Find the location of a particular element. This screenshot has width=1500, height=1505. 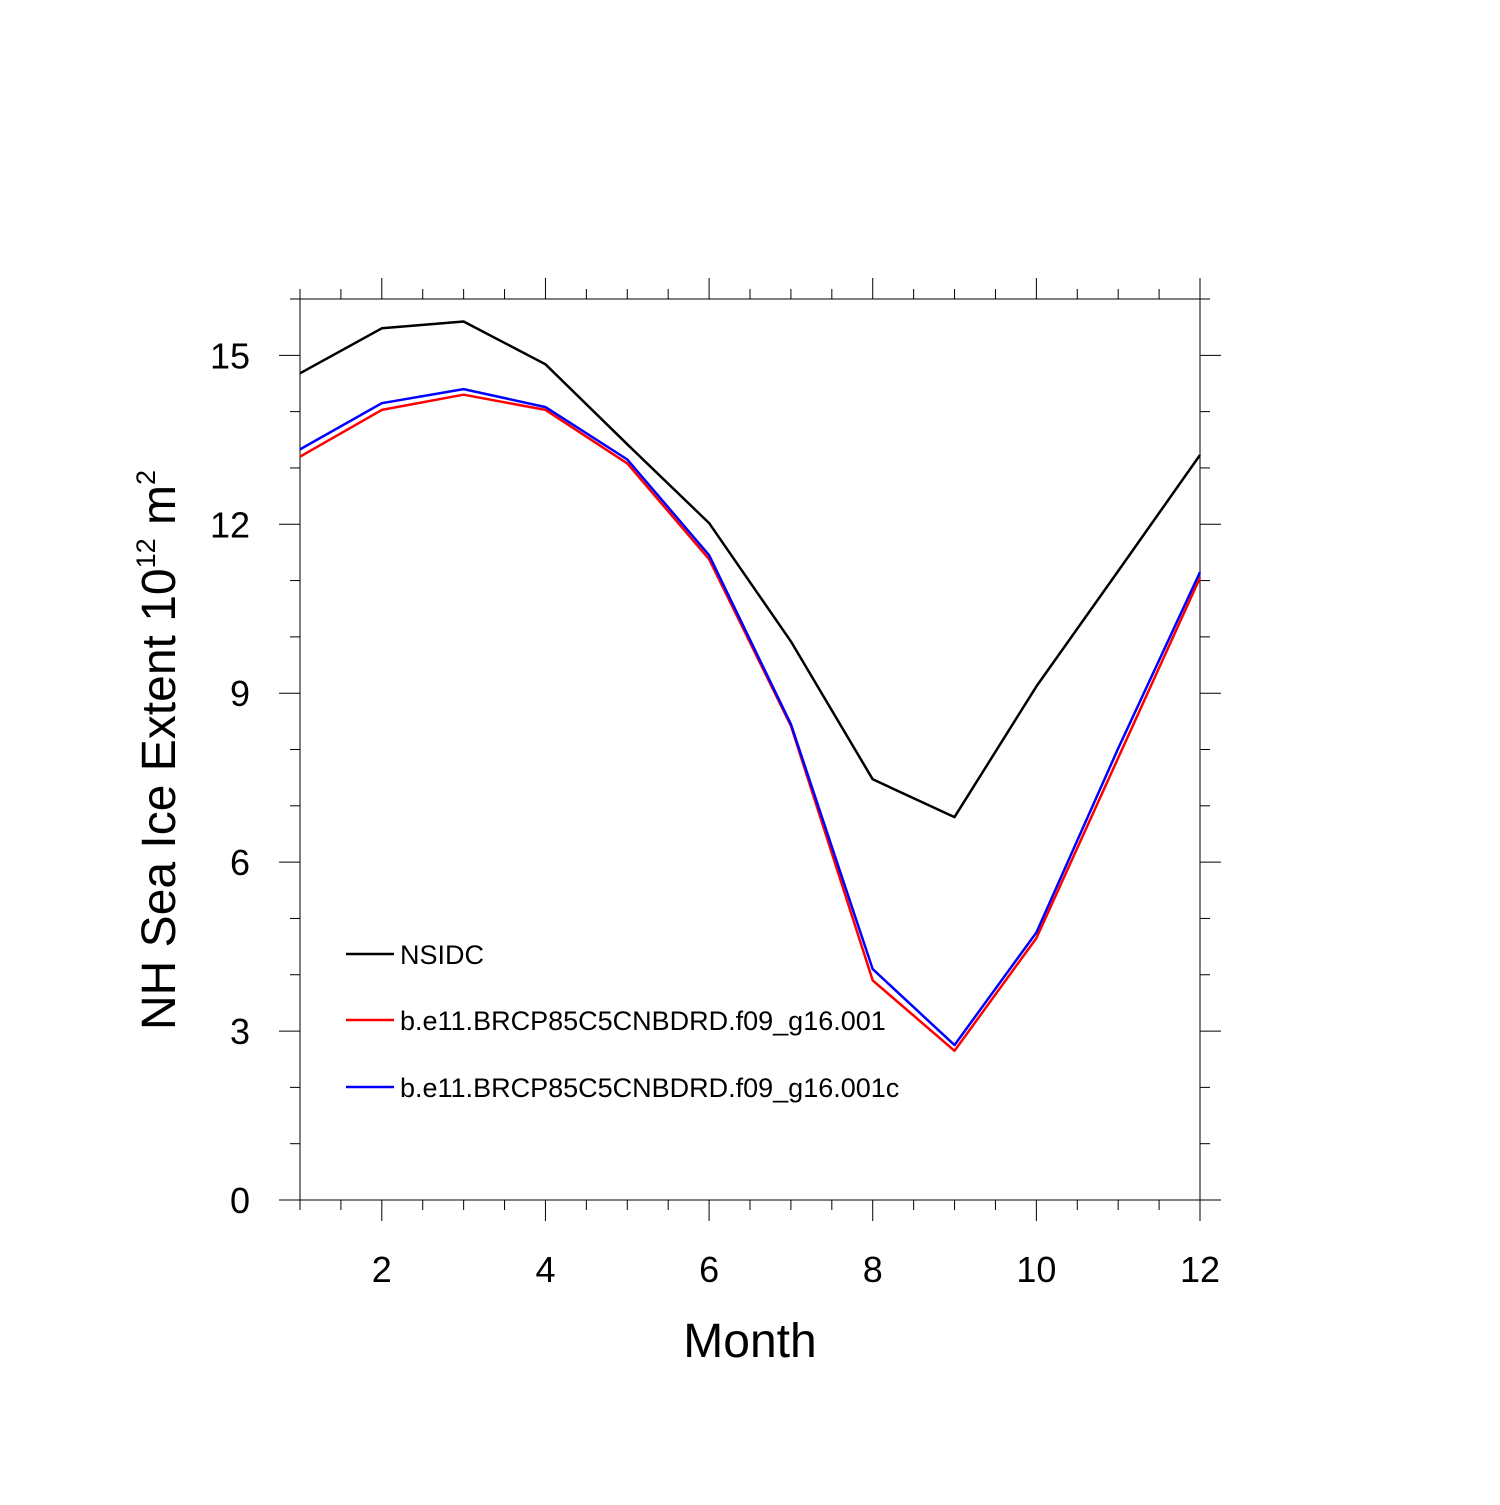

y-tick-label: 9 is located at coordinates (240, 693).